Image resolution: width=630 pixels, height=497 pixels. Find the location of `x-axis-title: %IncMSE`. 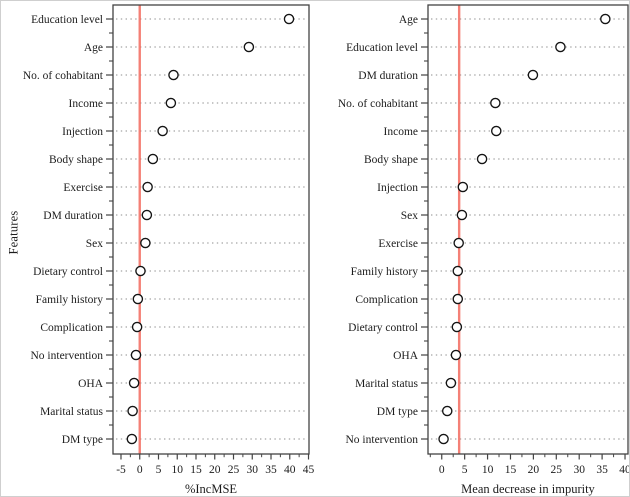

x-axis-title: %IncMSE is located at coordinates (211, 489).